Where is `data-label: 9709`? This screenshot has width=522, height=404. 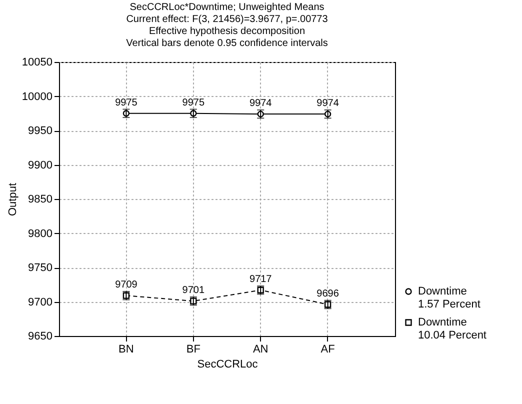 data-label: 9709 is located at coordinates (126, 285).